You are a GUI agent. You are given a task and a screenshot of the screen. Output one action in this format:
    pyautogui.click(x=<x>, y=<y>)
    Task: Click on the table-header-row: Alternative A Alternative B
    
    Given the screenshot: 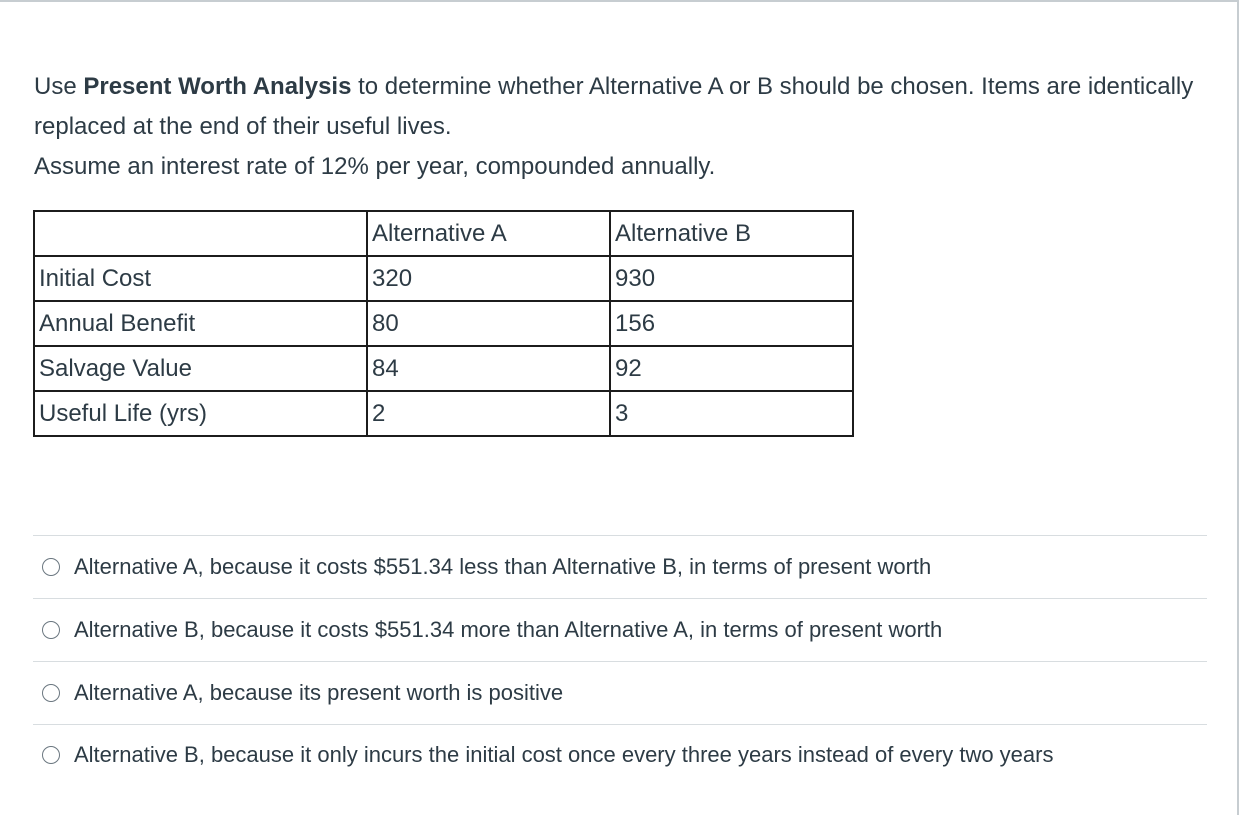 What is the action you would take?
    pyautogui.click(x=443, y=233)
    